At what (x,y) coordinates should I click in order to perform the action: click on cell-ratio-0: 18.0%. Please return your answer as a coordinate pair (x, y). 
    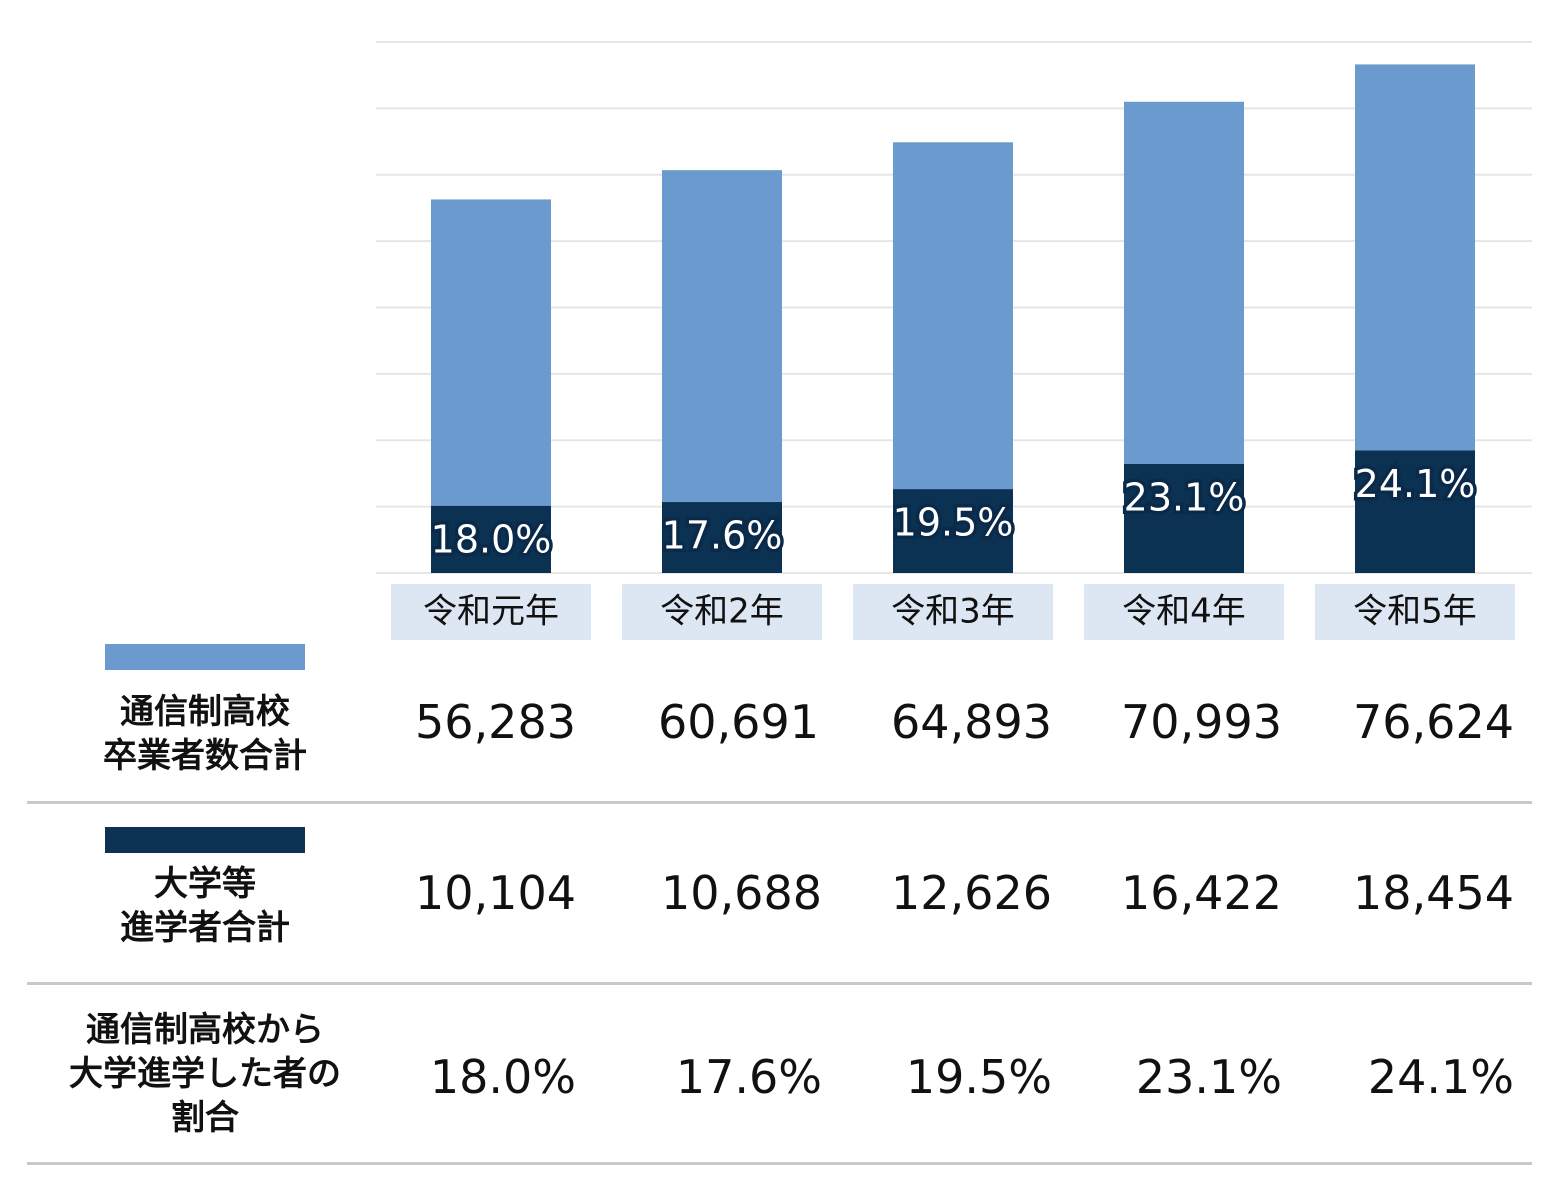
    Looking at the image, I should click on (502, 1077).